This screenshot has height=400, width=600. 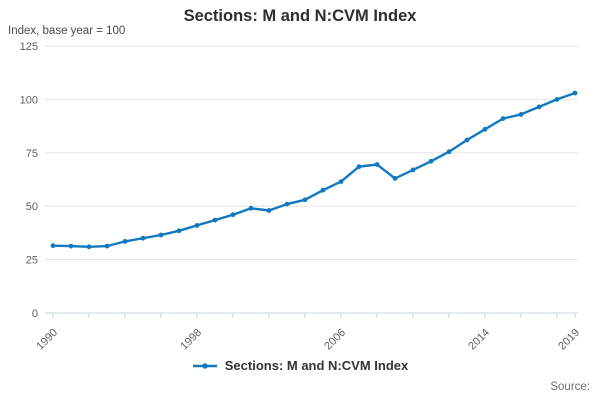 I want to click on y-tick-label: 100, so click(x=29, y=100).